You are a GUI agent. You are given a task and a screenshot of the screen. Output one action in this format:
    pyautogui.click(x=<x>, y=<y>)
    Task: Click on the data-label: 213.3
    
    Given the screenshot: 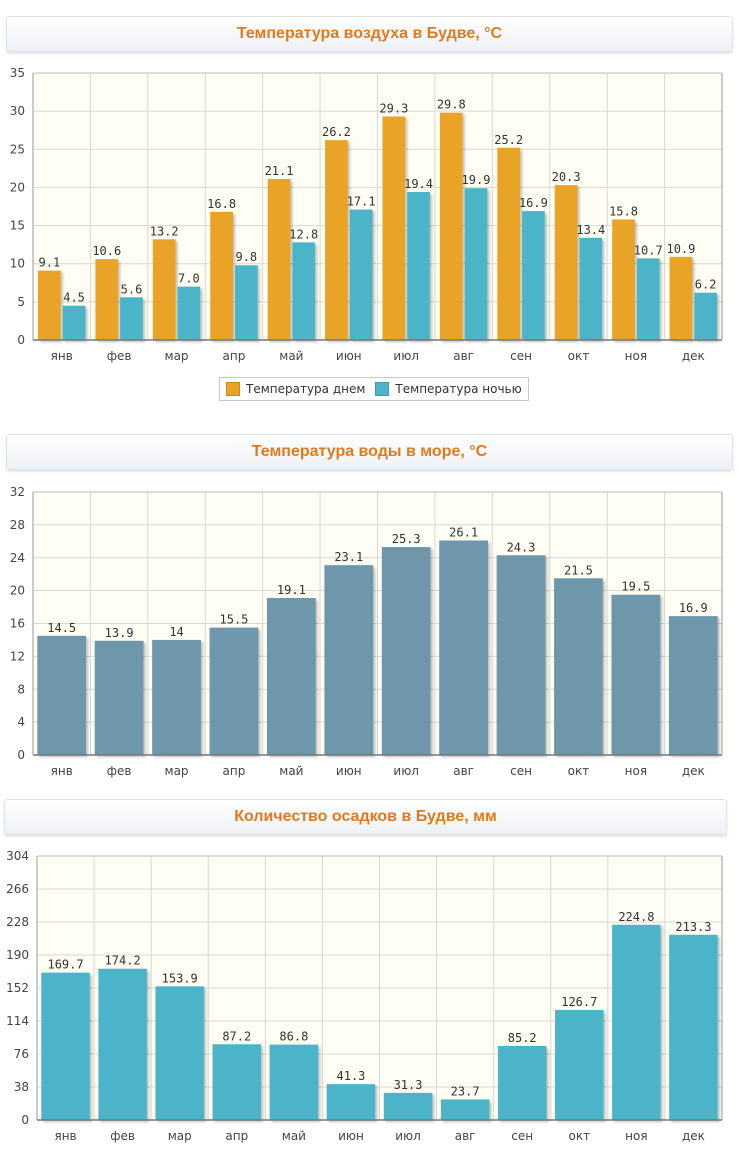 What is the action you would take?
    pyautogui.click(x=693, y=927)
    